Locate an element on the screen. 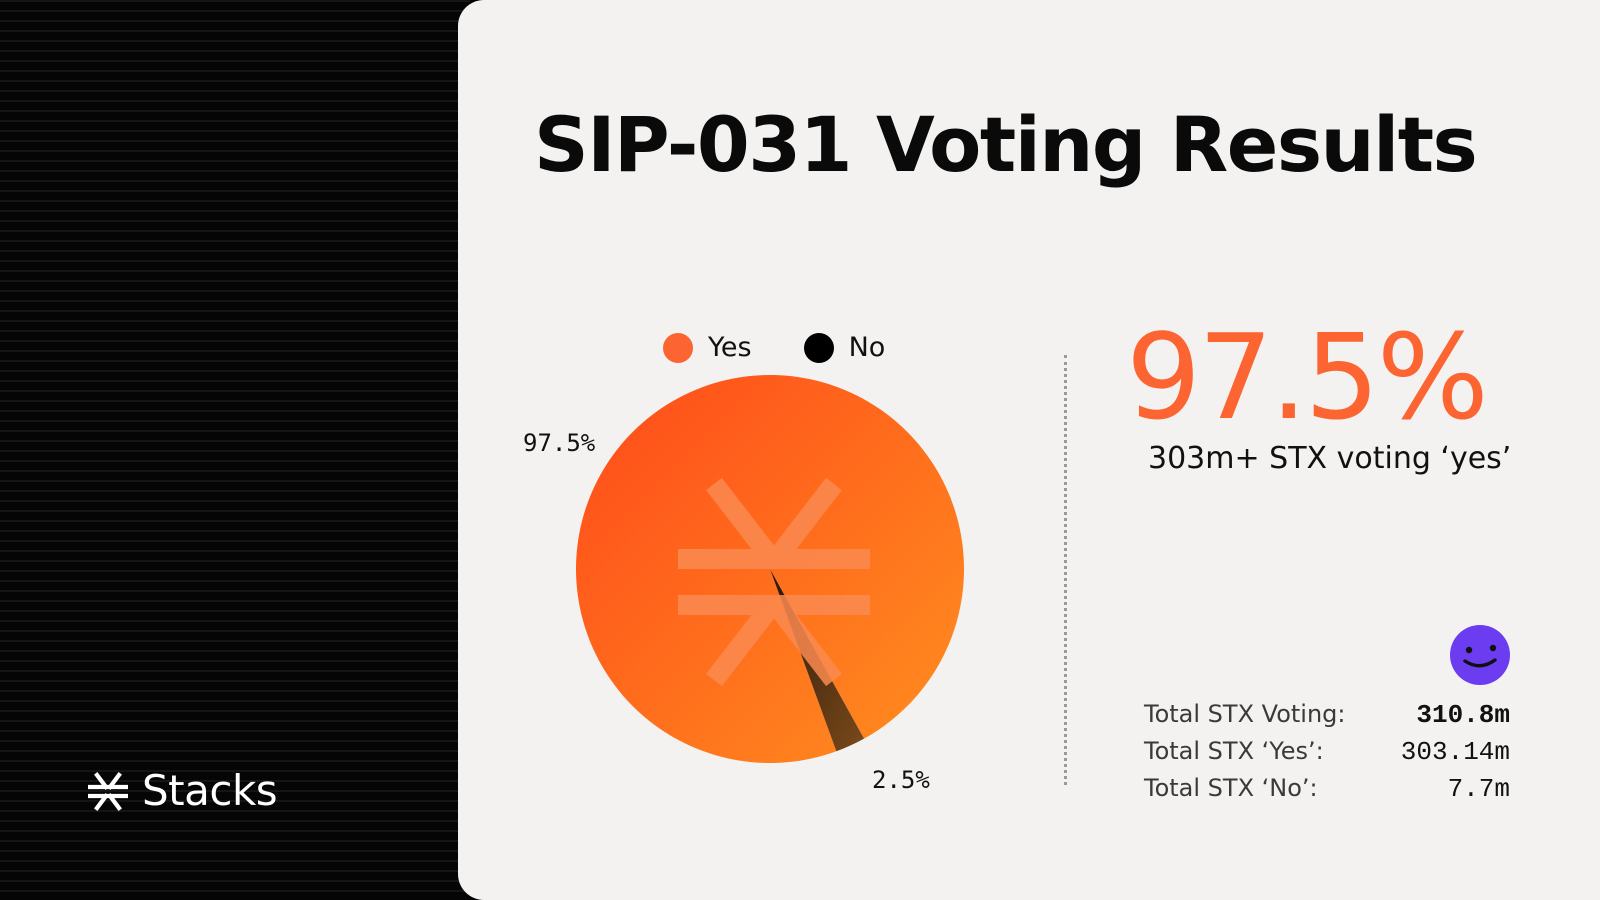 This screenshot has width=1600, height=900. stat-row-total: Total STX Voting: 310.8m is located at coordinates (1327, 718).